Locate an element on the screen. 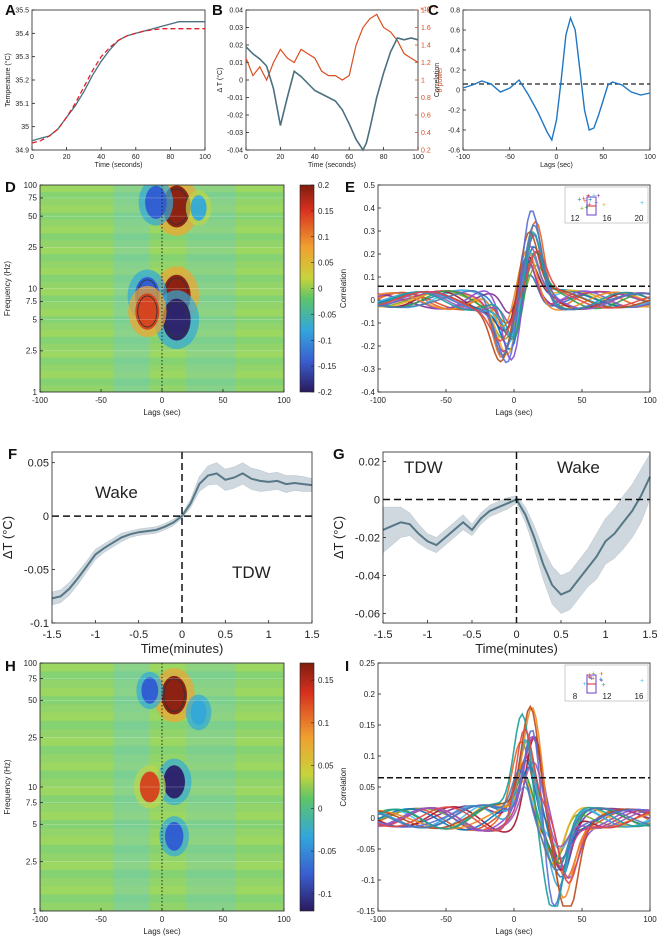 The image size is (657, 944). chart-f-xtick-label: 0 is located at coordinates (182, 635).